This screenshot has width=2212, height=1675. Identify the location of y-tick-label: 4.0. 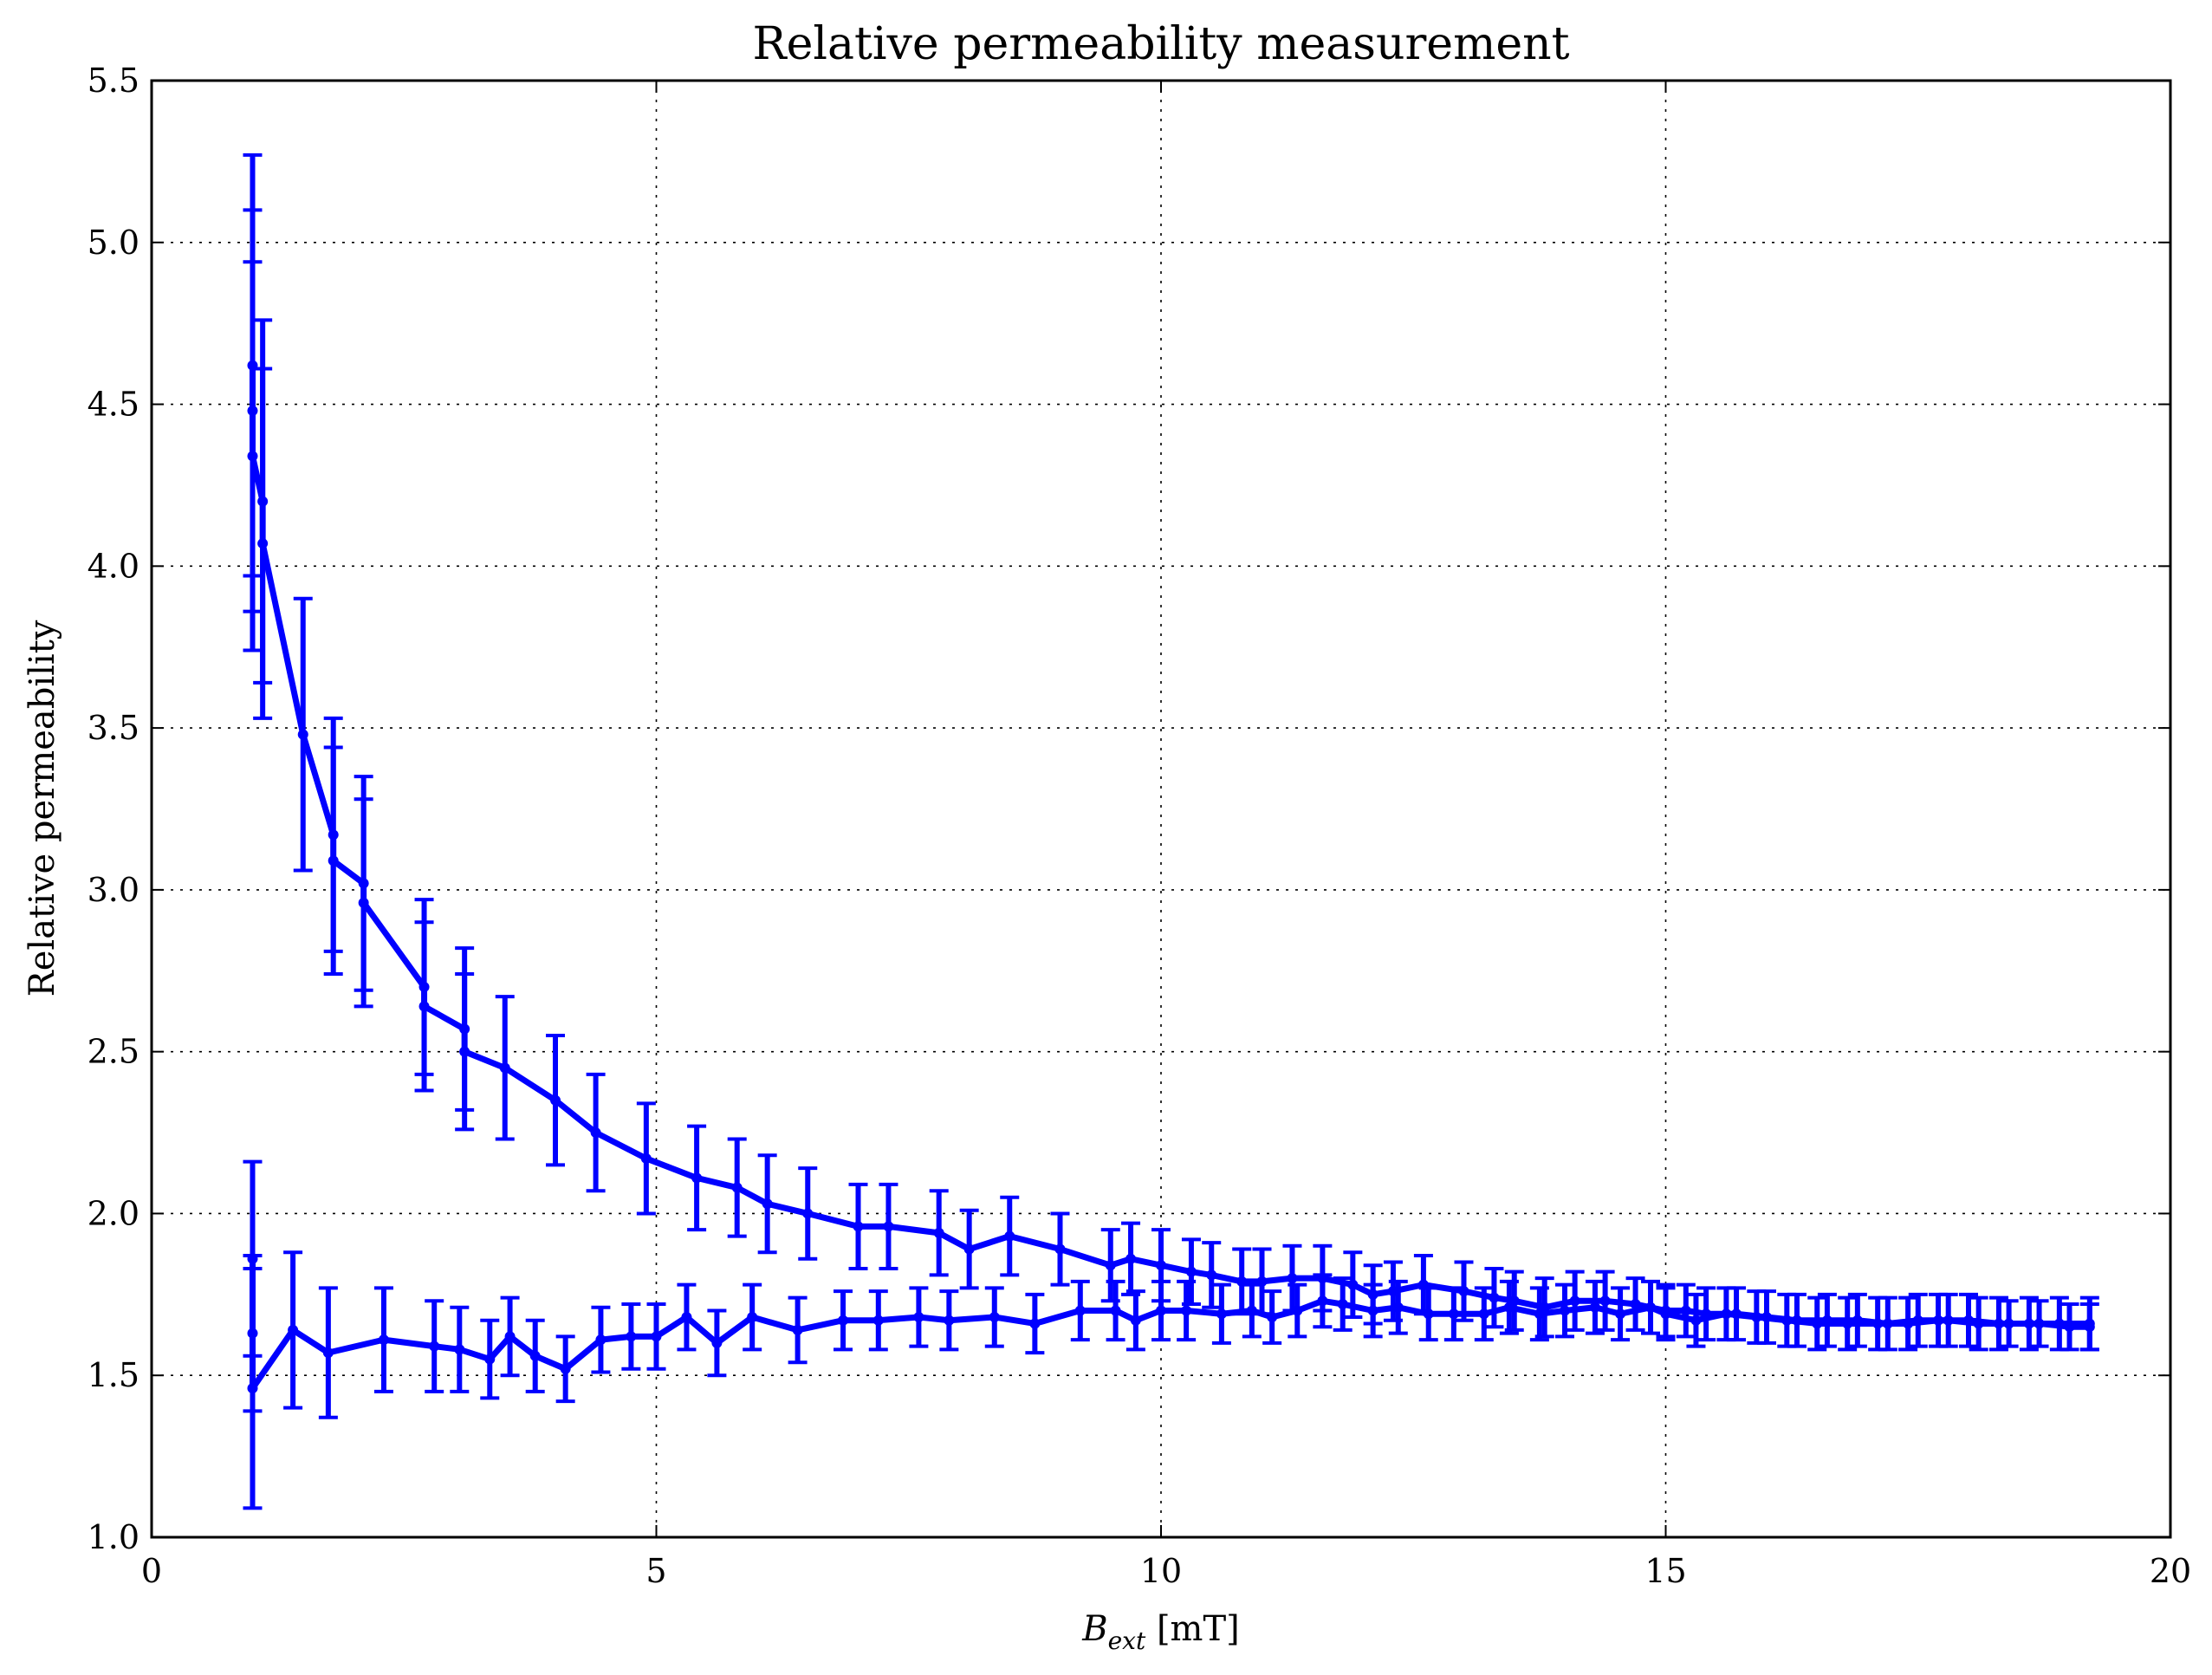
(113, 566).